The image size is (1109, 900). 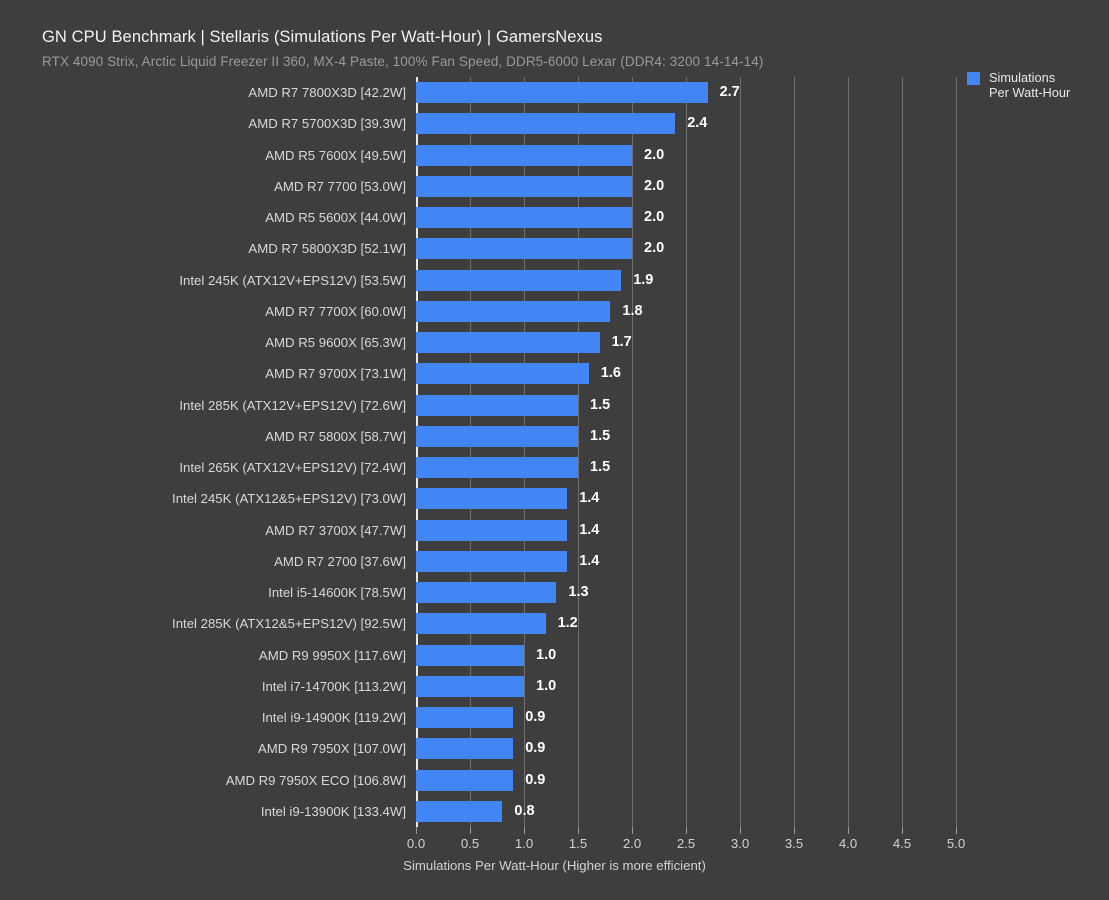 I want to click on x-tick-label: 0.5, so click(x=470, y=843).